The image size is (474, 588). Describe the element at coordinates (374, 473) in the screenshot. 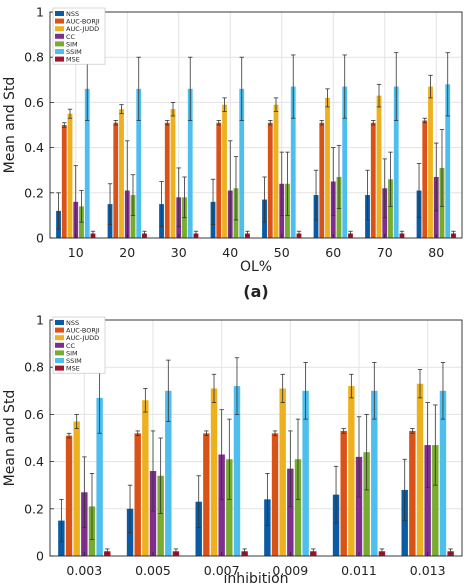

I see `bar-ssim-0.011` at that location.